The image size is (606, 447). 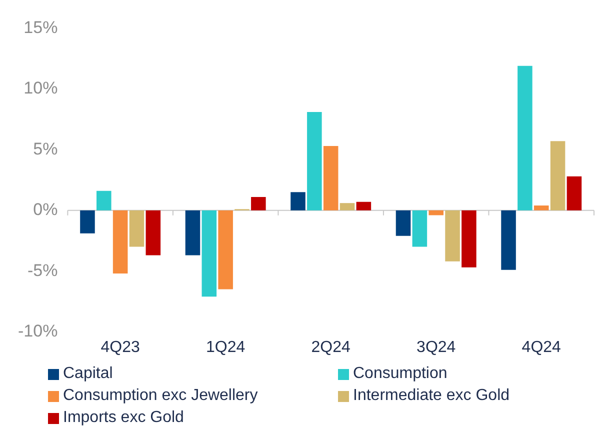 What do you see at coordinates (42, 270) in the screenshot?
I see `y-tick-label: -5%` at bounding box center [42, 270].